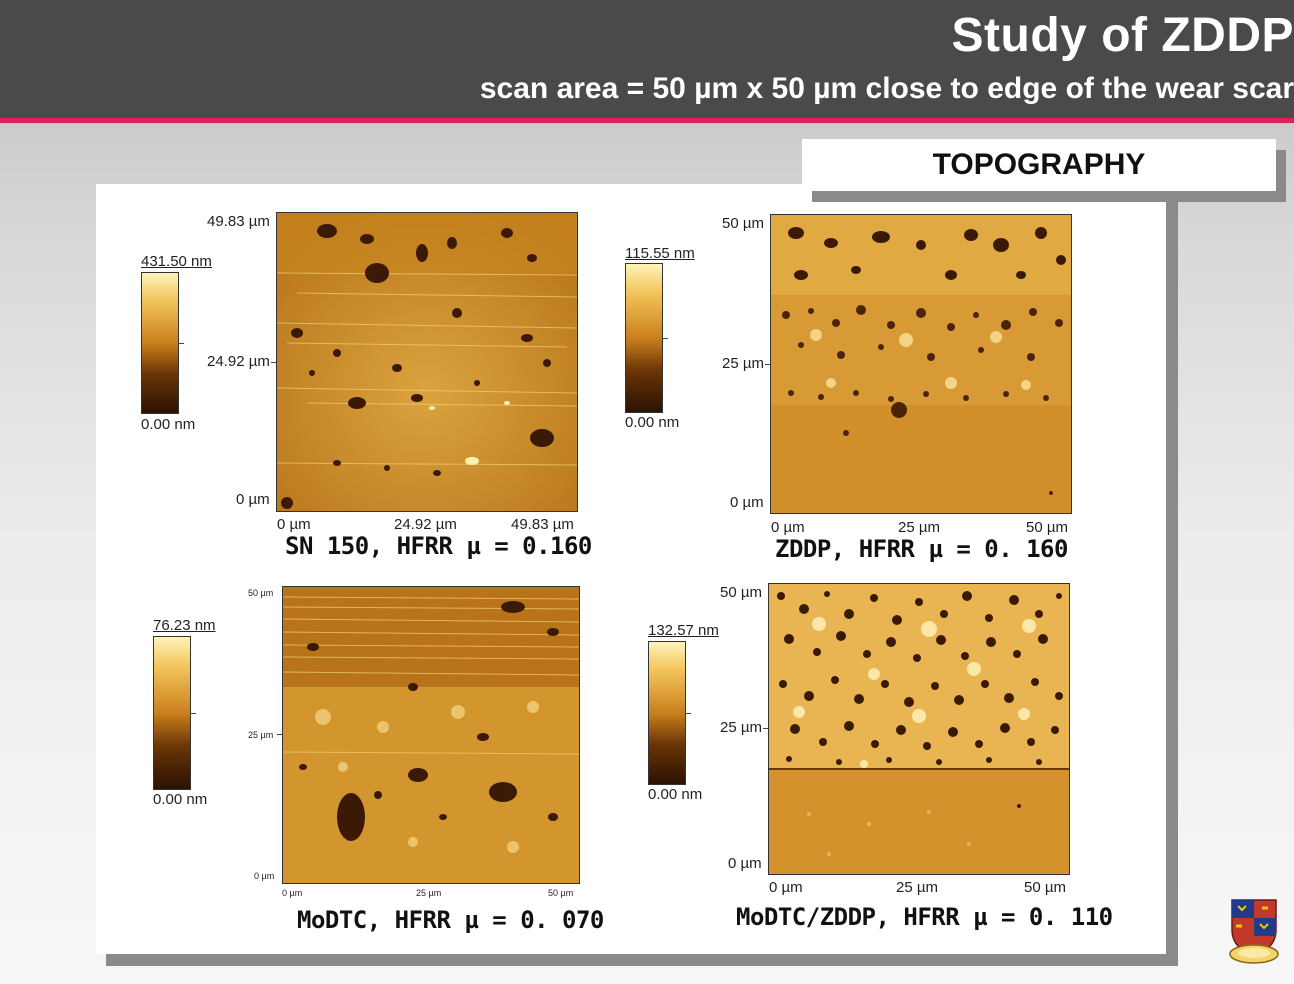 The image size is (1294, 984). What do you see at coordinates (180, 799) in the screenshot?
I see `scale-min-label-3: 0.00 nm` at bounding box center [180, 799].